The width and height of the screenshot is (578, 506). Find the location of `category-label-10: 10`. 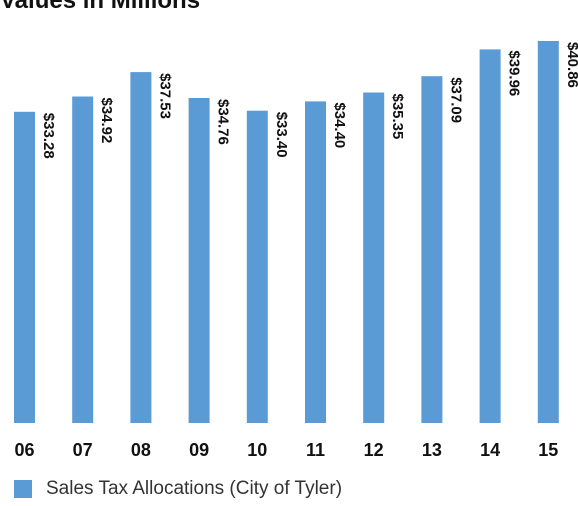

category-label-10: 10 is located at coordinates (257, 450).